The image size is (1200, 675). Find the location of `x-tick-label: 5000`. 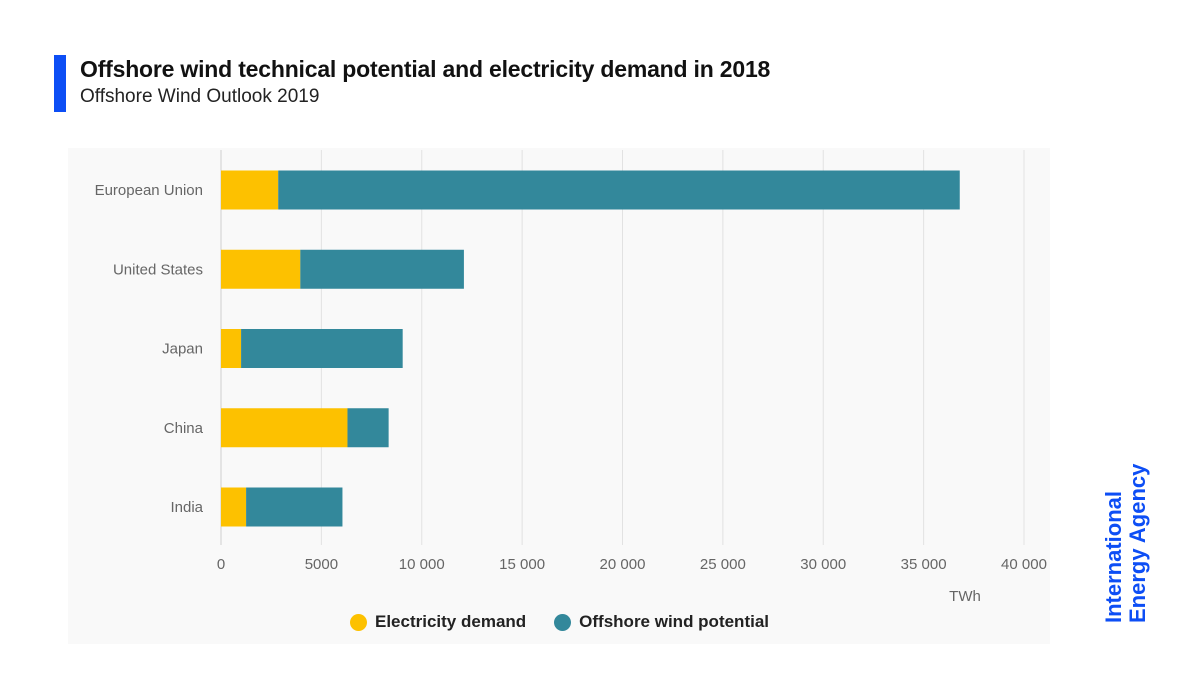

x-tick-label: 5000 is located at coordinates (321, 564).